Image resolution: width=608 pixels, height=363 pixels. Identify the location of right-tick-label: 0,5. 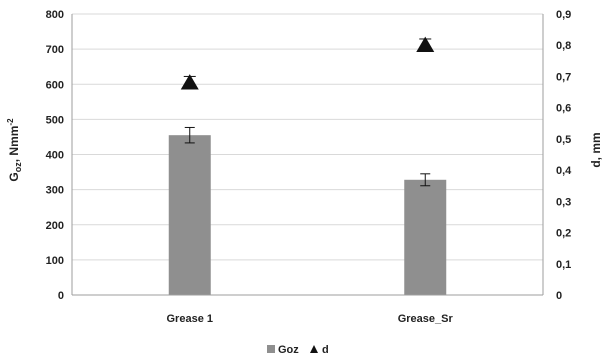
(563, 140).